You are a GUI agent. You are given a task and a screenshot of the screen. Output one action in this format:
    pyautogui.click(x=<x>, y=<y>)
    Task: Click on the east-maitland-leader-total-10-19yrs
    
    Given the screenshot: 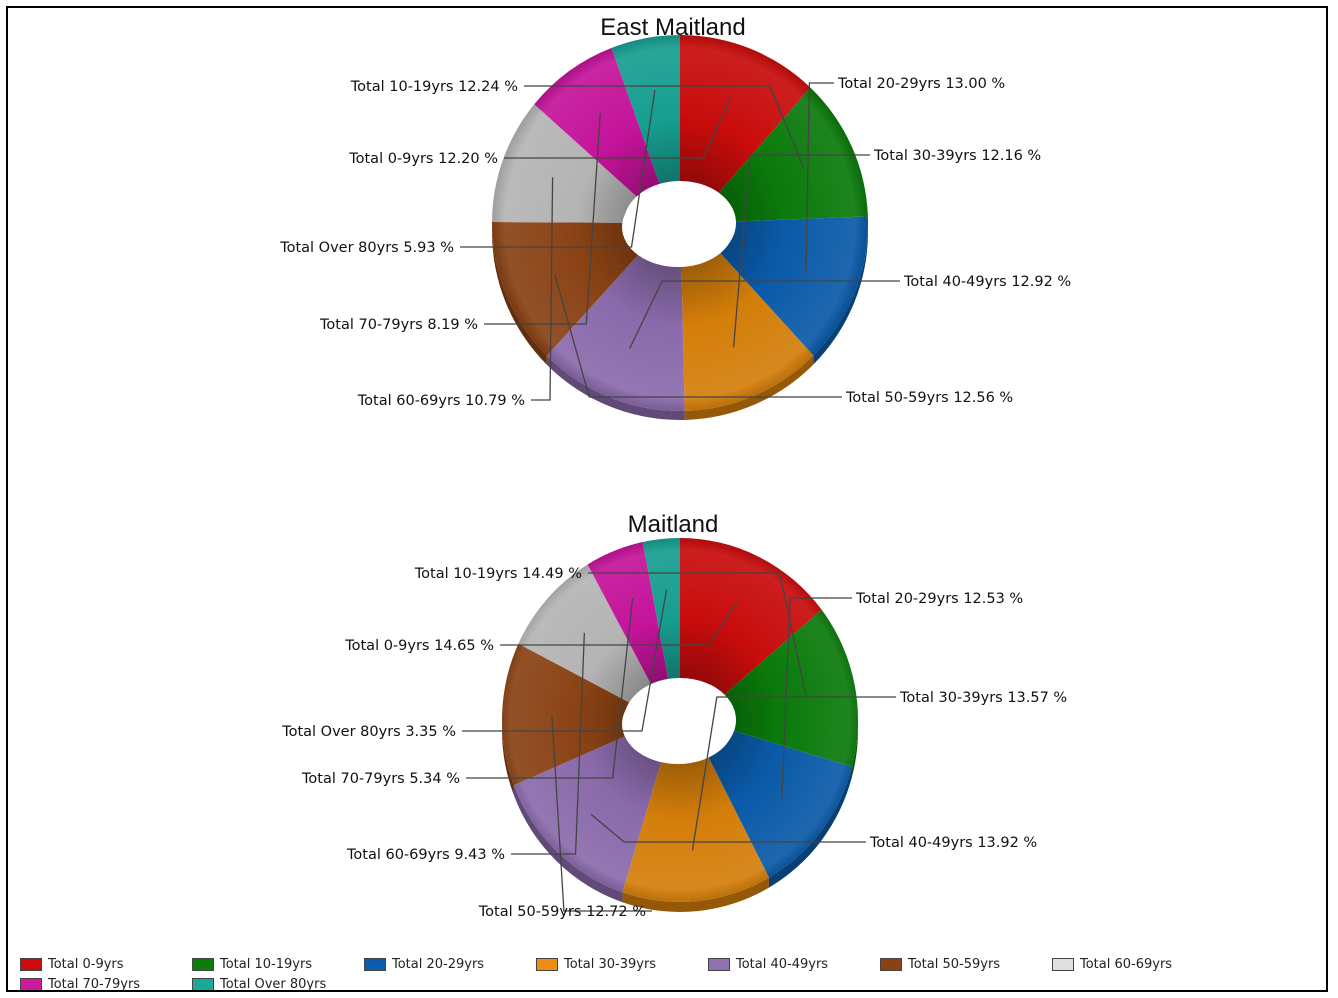 What is the action you would take?
    pyautogui.click(x=664, y=127)
    